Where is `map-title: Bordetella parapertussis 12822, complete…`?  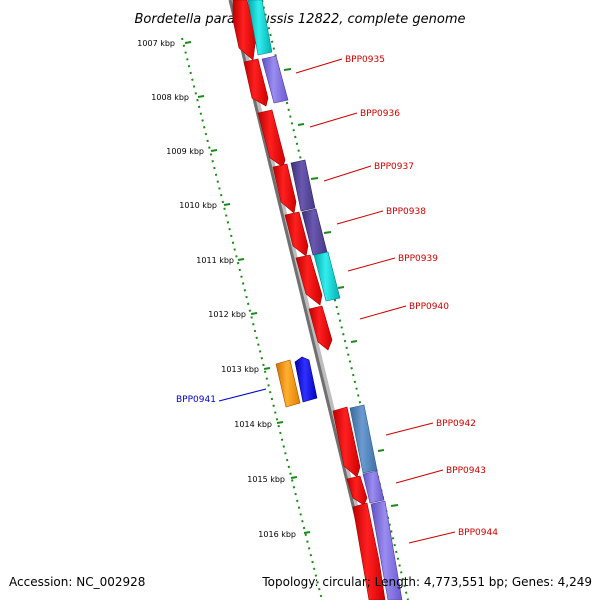
map-title: Bordetella parapertussis 12822, complete… is located at coordinates (300, 19).